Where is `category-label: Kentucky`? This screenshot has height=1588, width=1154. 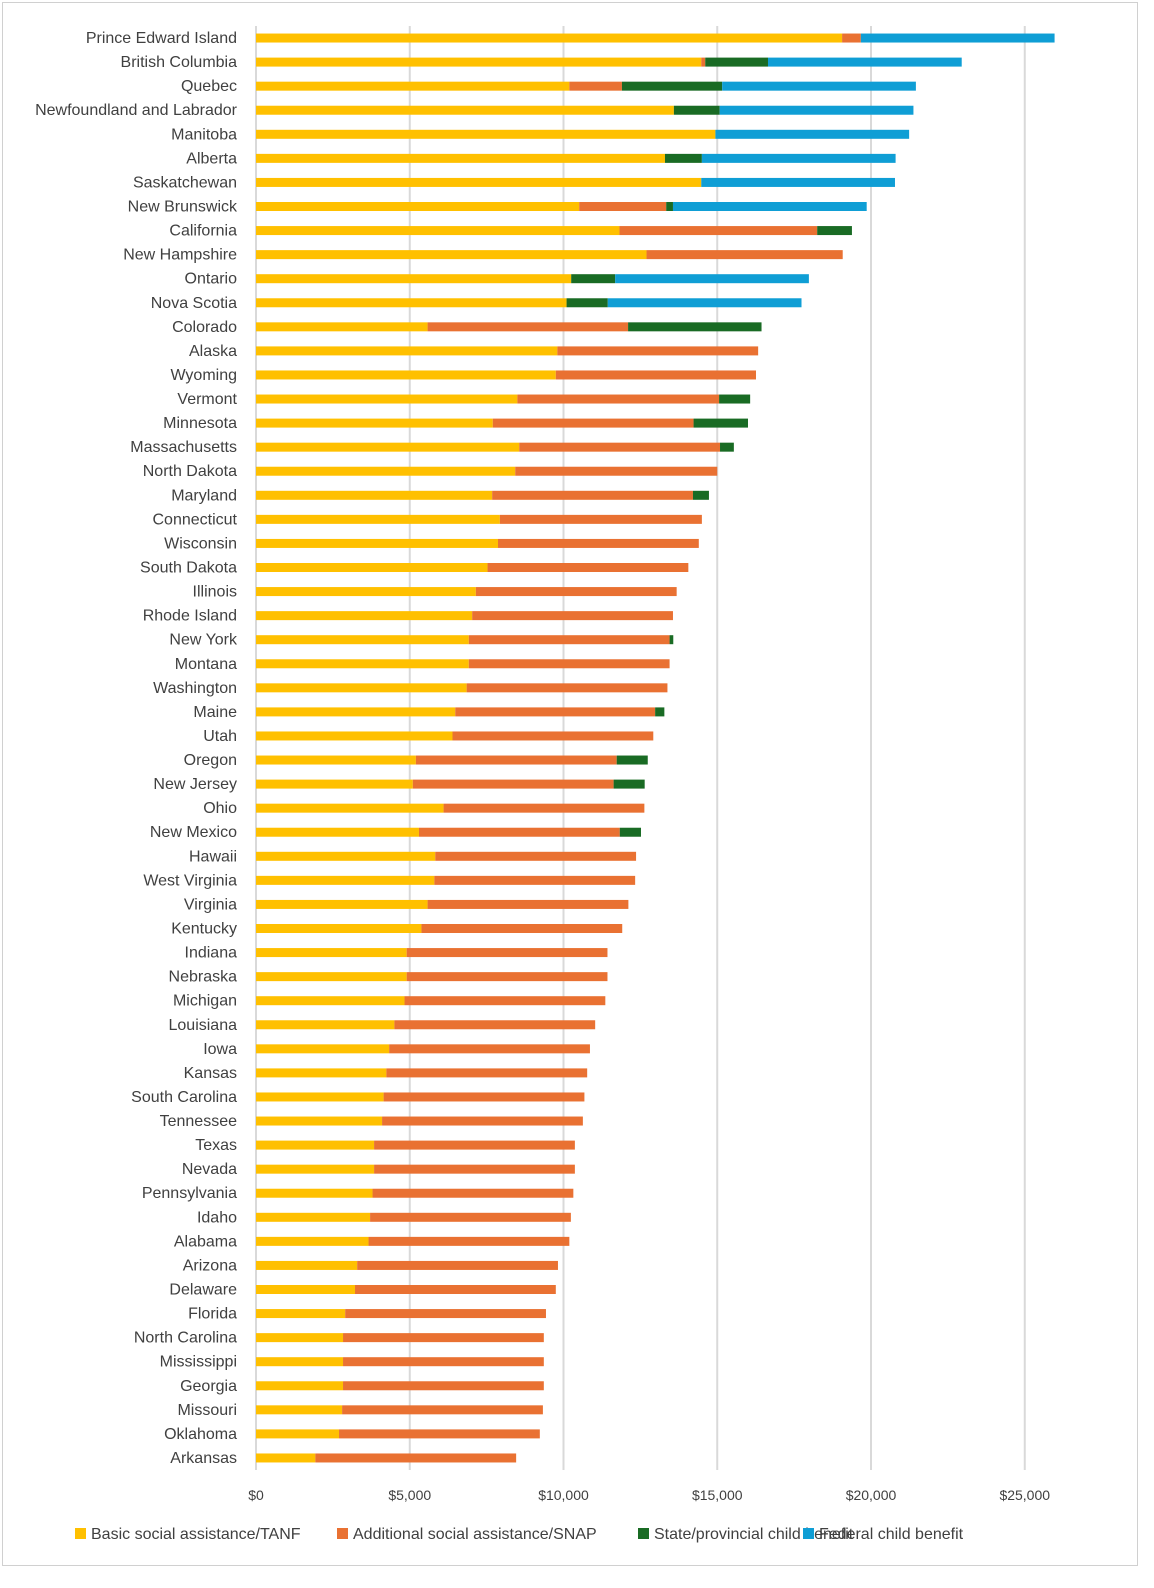
category-label: Kentucky is located at coordinates (204, 929).